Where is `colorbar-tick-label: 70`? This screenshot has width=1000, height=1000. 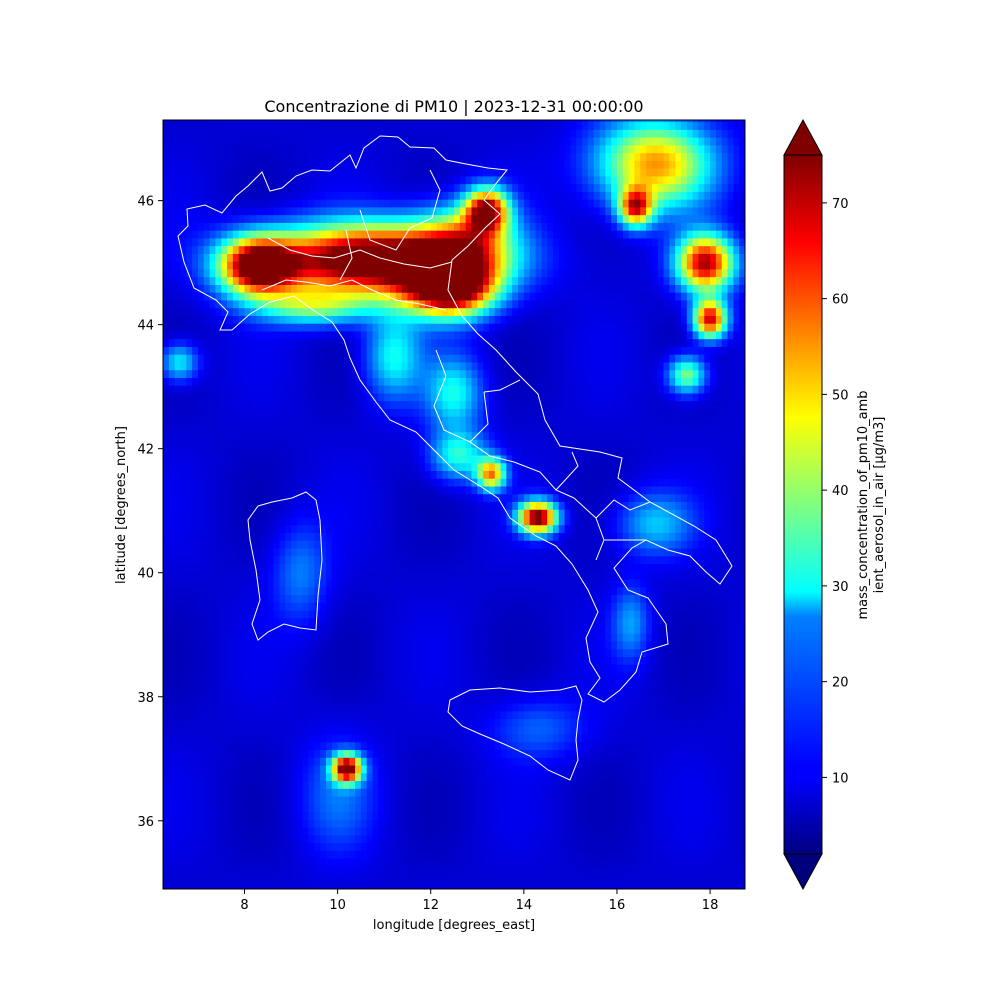 colorbar-tick-label: 70 is located at coordinates (840, 204).